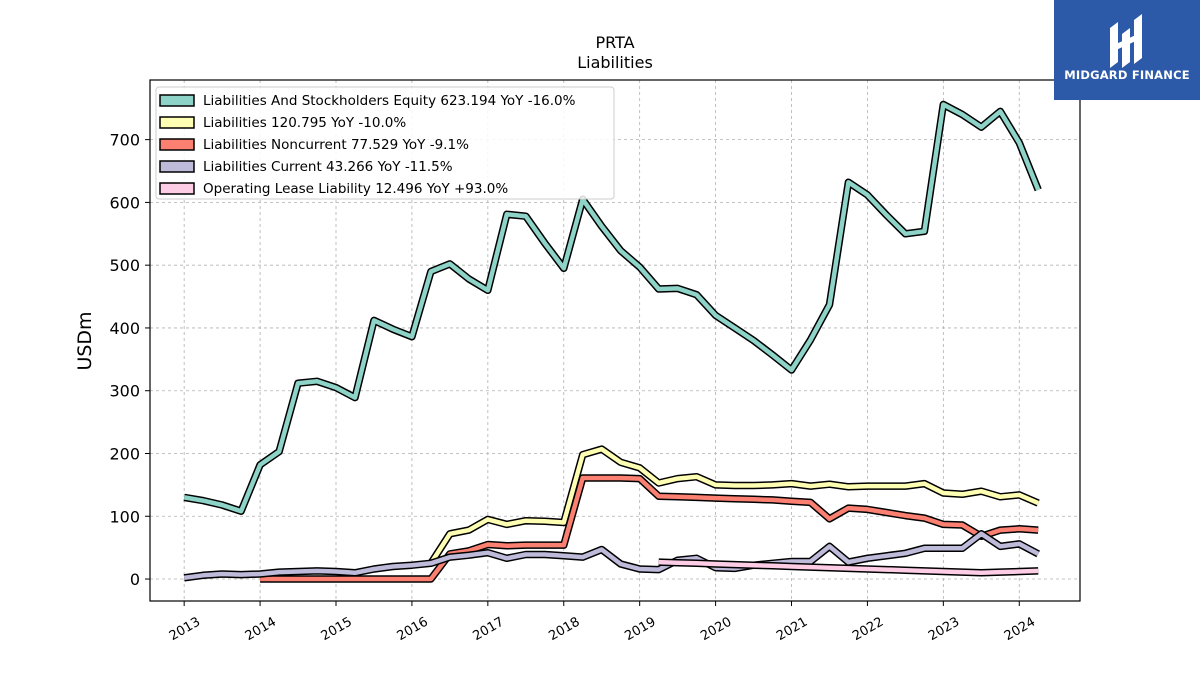 The image size is (1200, 675). I want to click on x-tick-label: 2014, so click(261, 630).